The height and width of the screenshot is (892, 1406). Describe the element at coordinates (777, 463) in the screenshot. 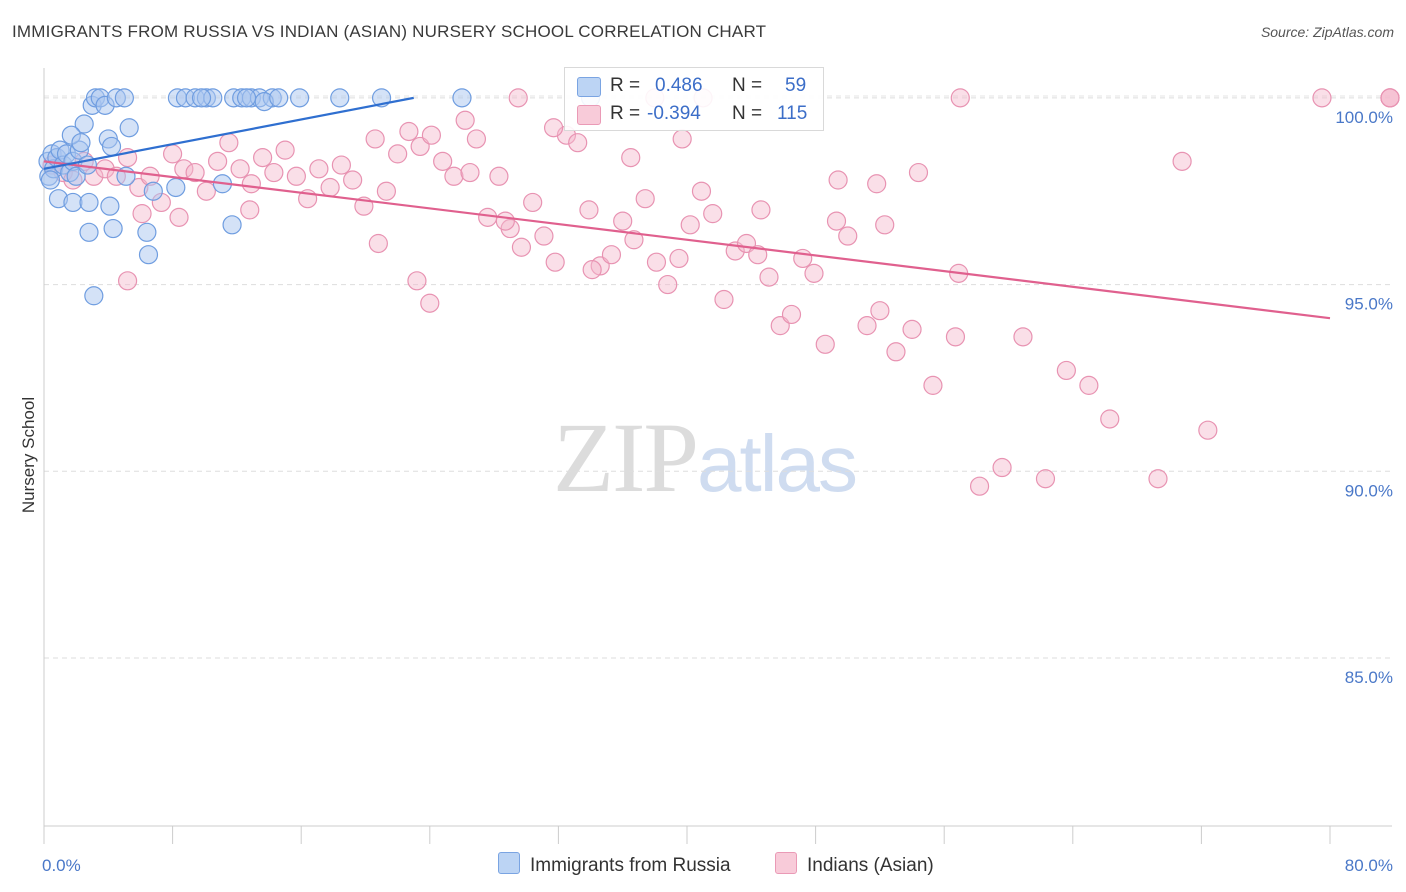

I see `watermark-atlas: atlas` at that location.